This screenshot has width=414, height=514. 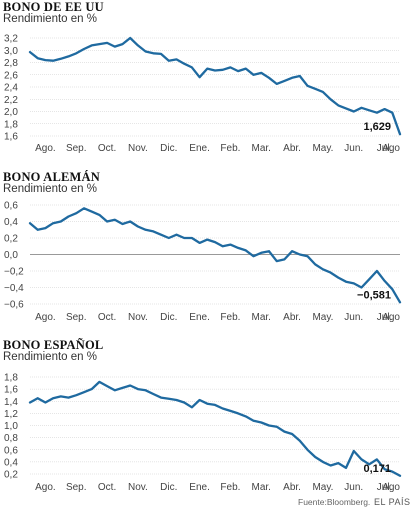 What do you see at coordinates (334, 502) in the screenshot?
I see `source-note: Fuente:Bloomberg.` at bounding box center [334, 502].